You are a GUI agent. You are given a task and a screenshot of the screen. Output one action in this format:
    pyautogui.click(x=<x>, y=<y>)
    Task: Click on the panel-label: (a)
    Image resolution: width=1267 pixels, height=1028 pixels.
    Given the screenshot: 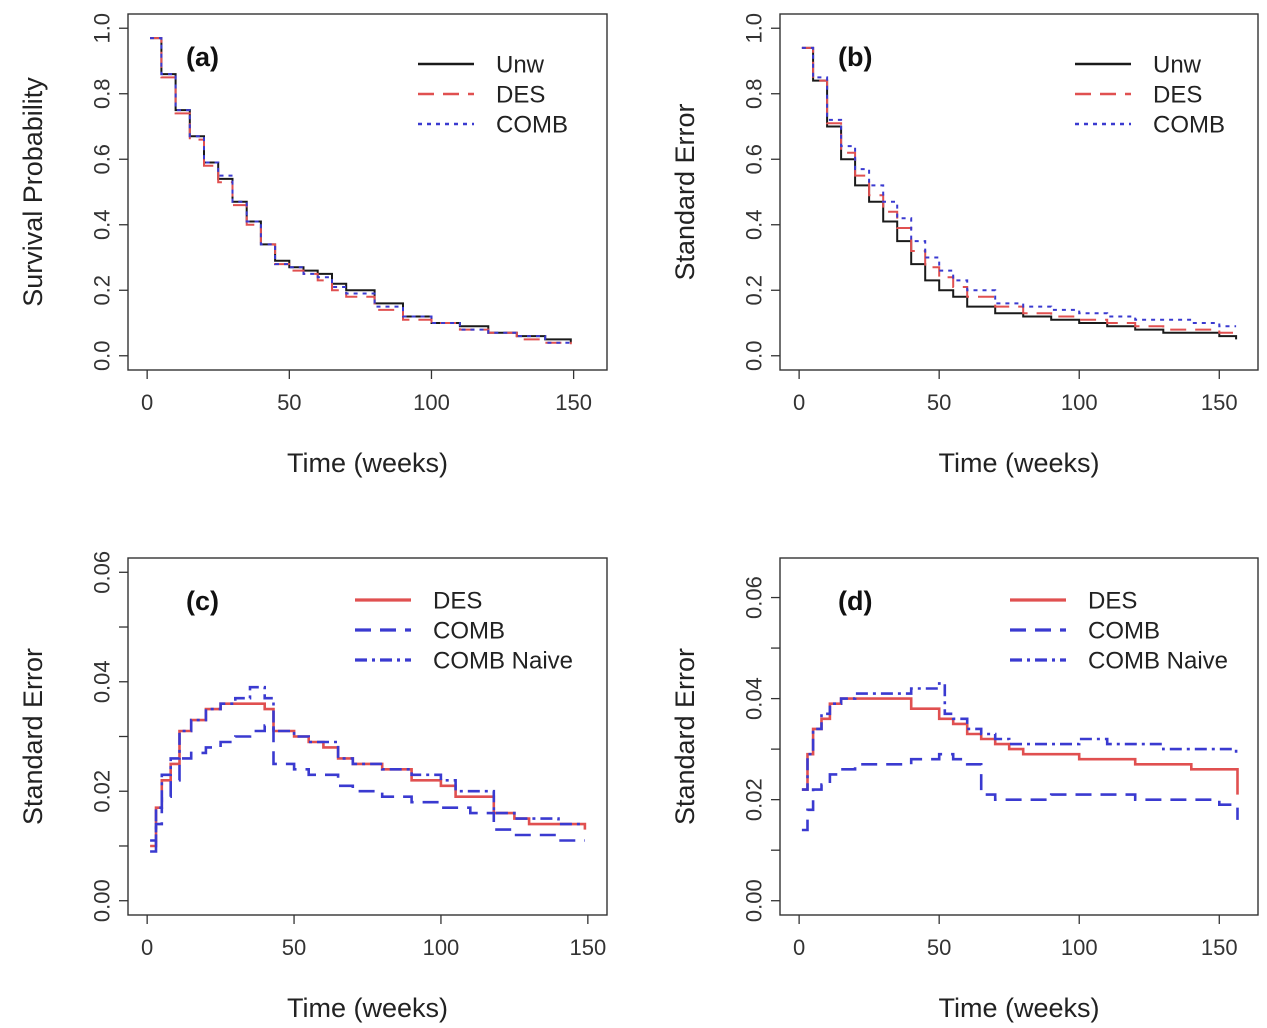 What is the action you would take?
    pyautogui.click(x=202, y=57)
    